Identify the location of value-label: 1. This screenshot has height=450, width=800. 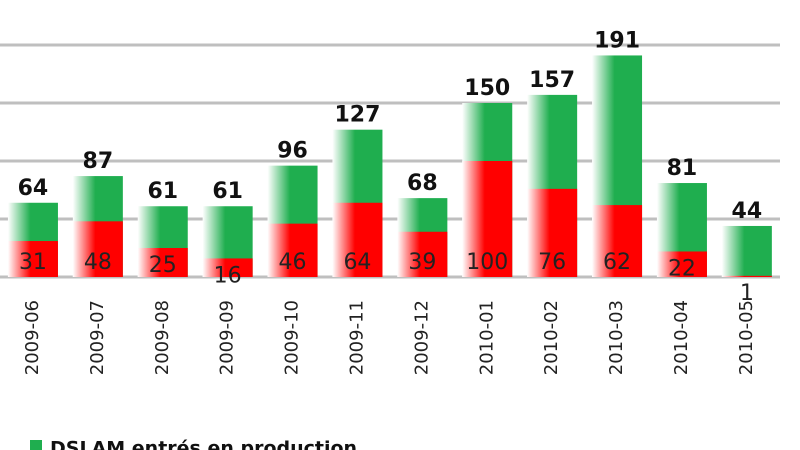
(747, 293).